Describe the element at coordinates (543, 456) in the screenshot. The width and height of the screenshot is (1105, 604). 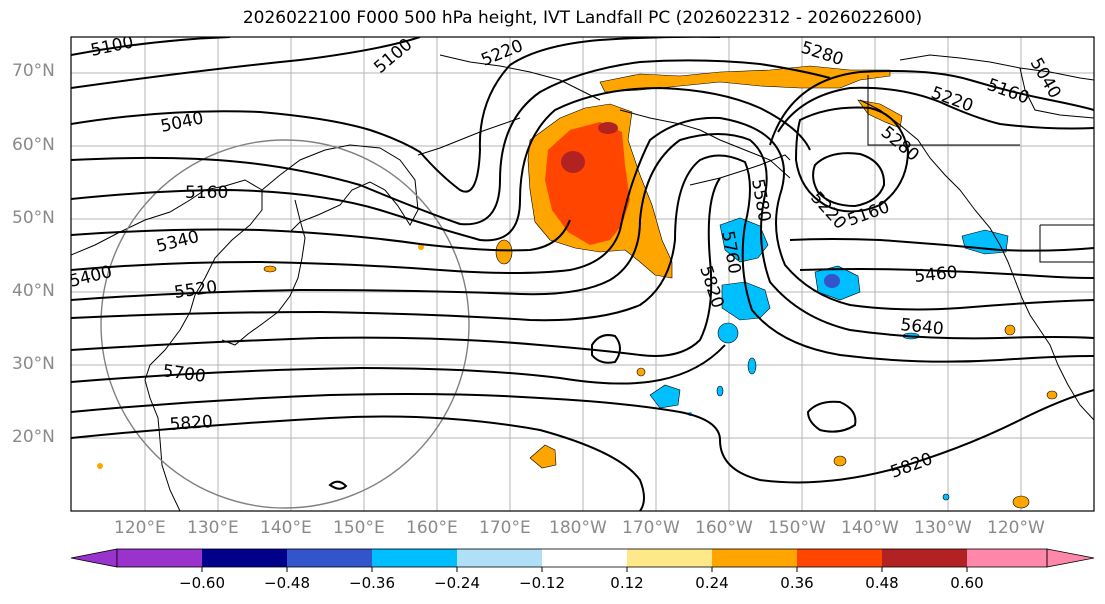
I see `ivt-positive-hawaii` at that location.